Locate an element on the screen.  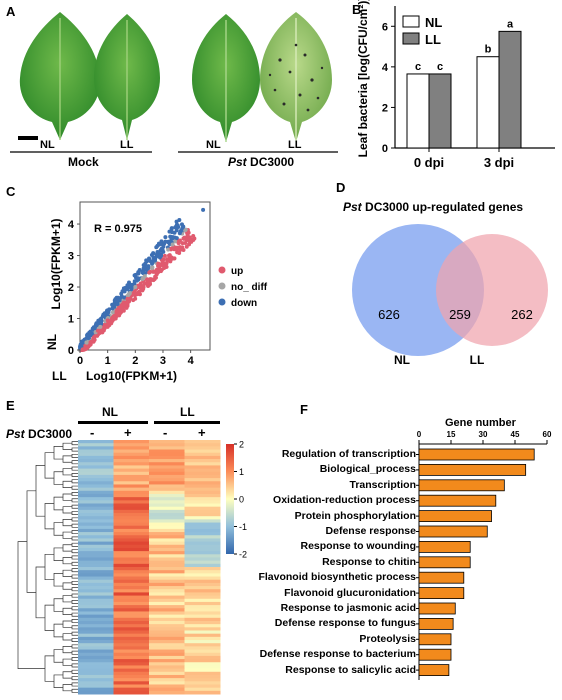
c-y-tick-label: 3 is located at coordinates (71, 257).